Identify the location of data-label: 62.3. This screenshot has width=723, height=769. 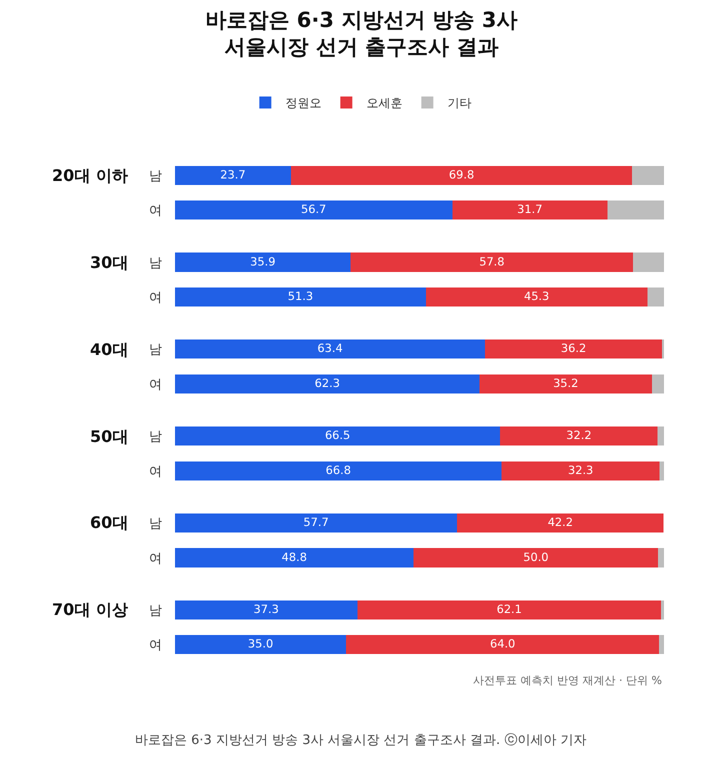
(327, 383).